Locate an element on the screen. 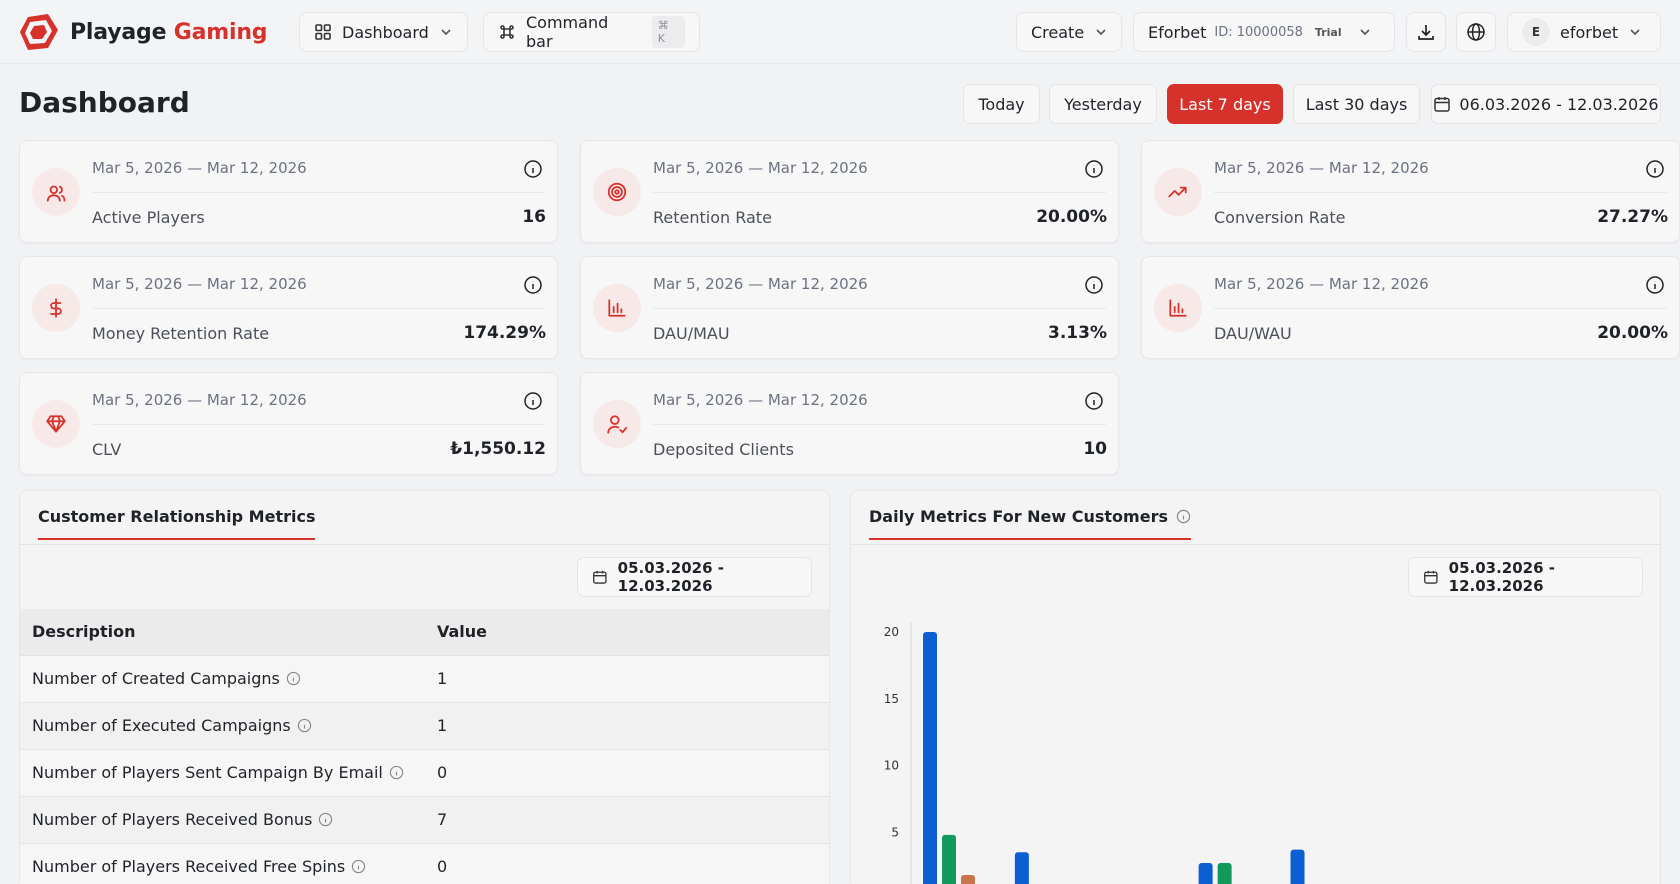  account-plan-badge: Trial is located at coordinates (1328, 32).